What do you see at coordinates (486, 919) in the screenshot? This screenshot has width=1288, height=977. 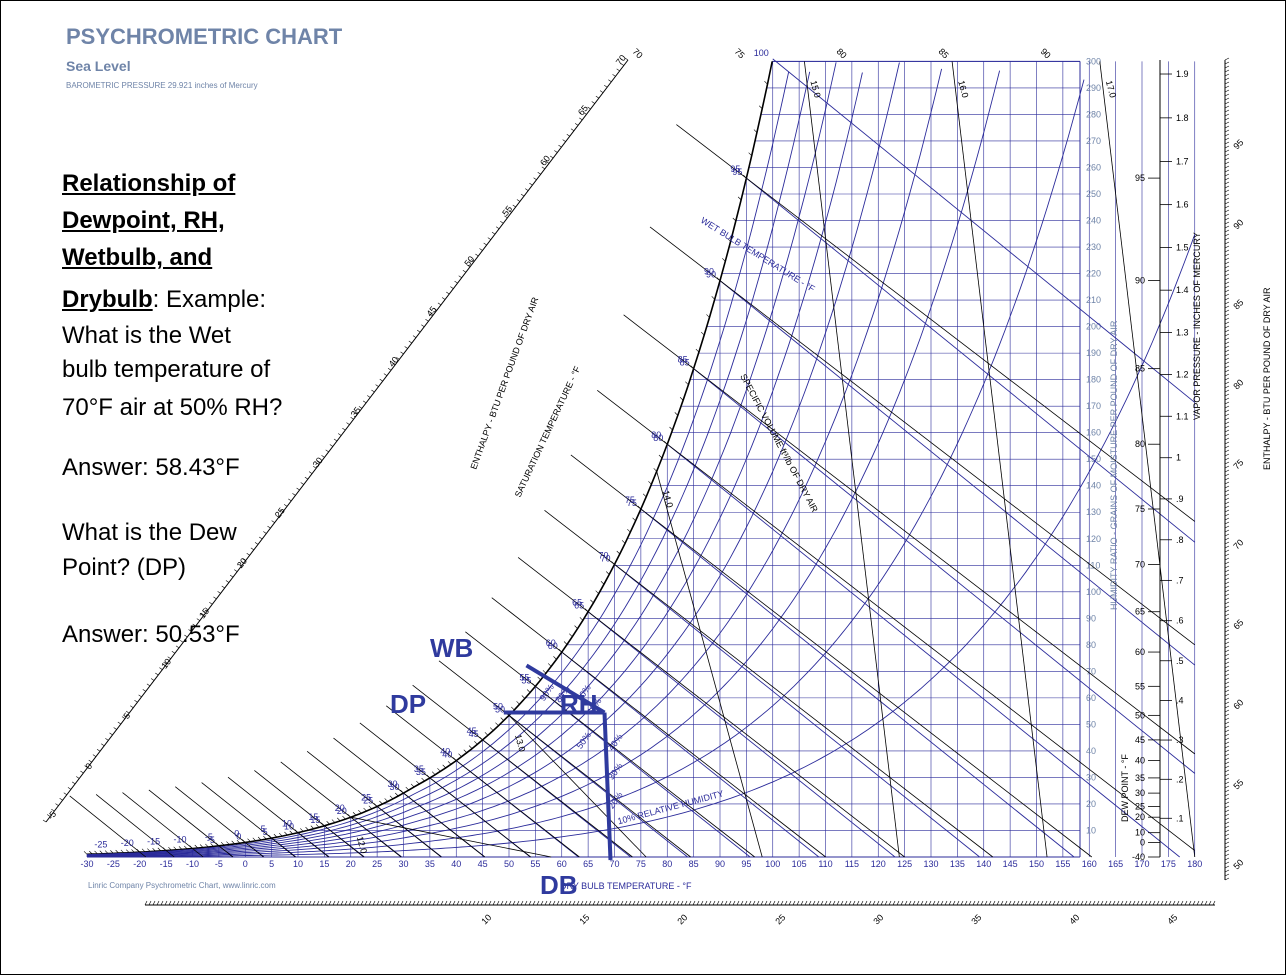 I see `enthalpy-bottom-tick-label: 10` at bounding box center [486, 919].